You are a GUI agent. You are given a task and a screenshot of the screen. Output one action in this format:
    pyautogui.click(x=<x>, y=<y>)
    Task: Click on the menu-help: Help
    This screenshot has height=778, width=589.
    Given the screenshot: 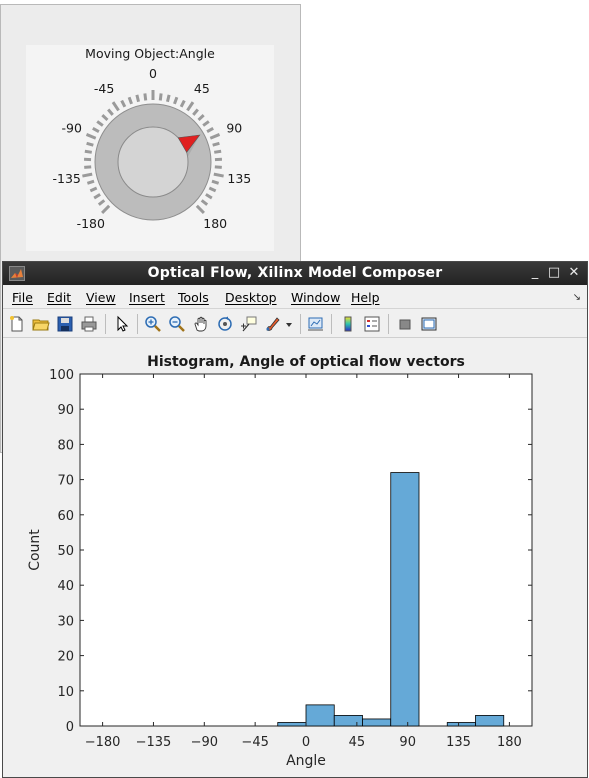 What is the action you would take?
    pyautogui.click(x=365, y=297)
    